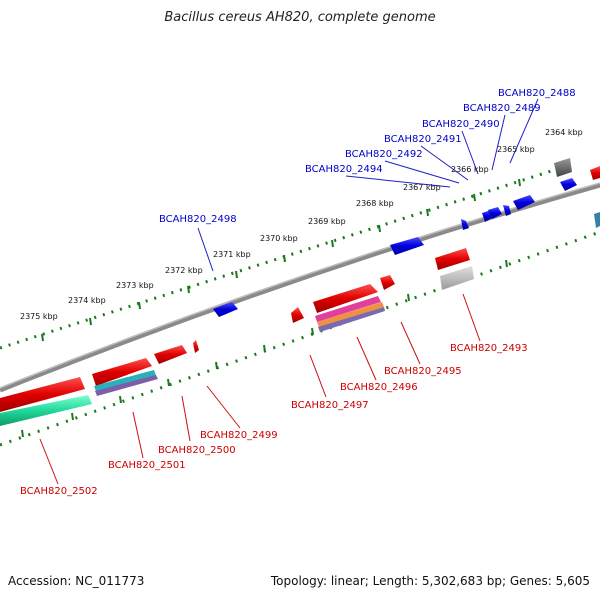 Image resolution: width=600 pixels, height=600 pixels. What do you see at coordinates (564, 132) in the screenshot?
I see `scale-label: 2364 kbp` at bounding box center [564, 132].